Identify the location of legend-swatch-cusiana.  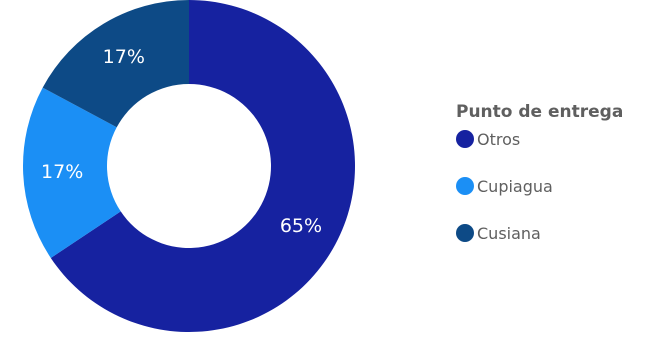
(465, 233).